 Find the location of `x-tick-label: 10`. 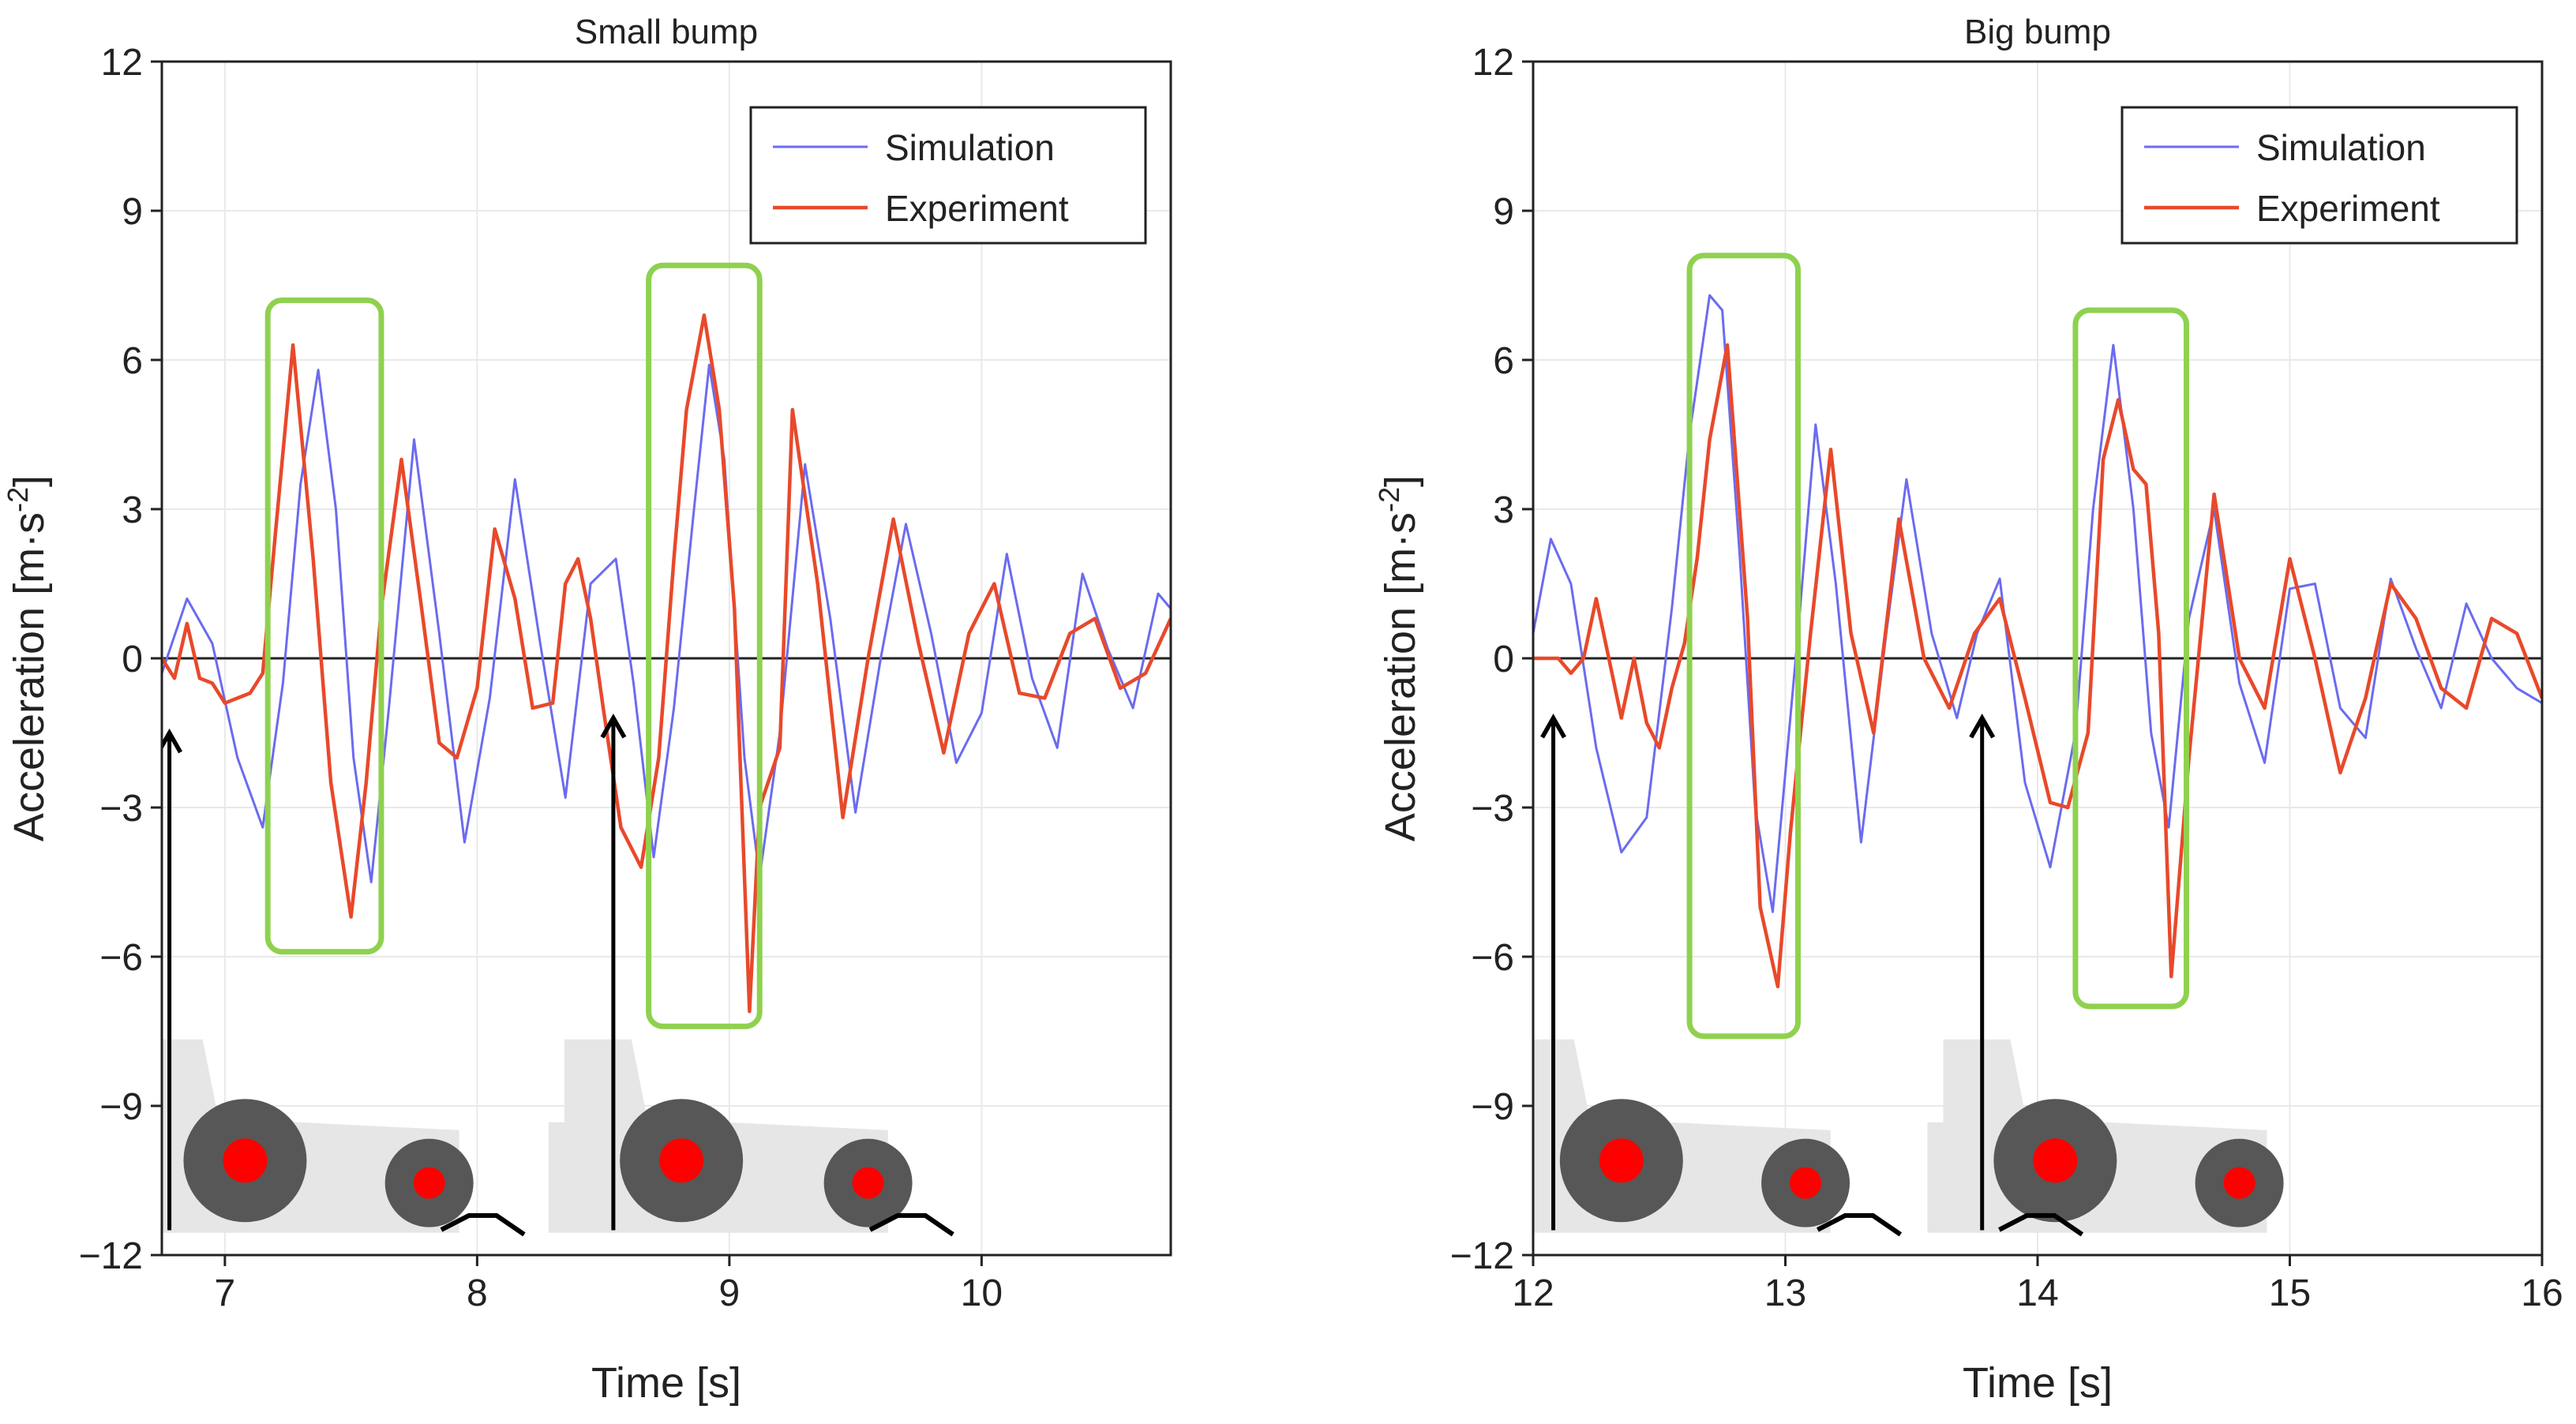

x-tick-label: 10 is located at coordinates (982, 1293).